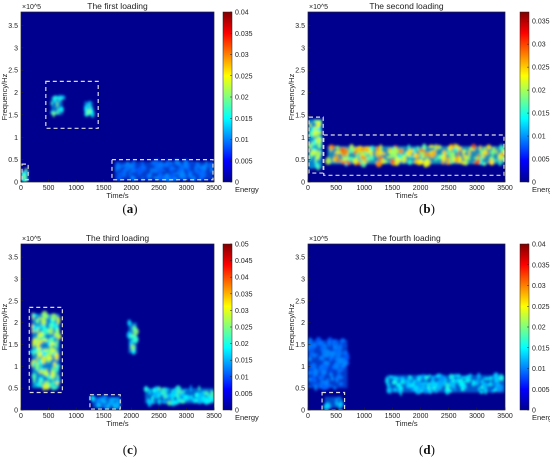 The image size is (550, 464). What do you see at coordinates (72, 104) in the screenshot?
I see `highlight-box` at bounding box center [72, 104].